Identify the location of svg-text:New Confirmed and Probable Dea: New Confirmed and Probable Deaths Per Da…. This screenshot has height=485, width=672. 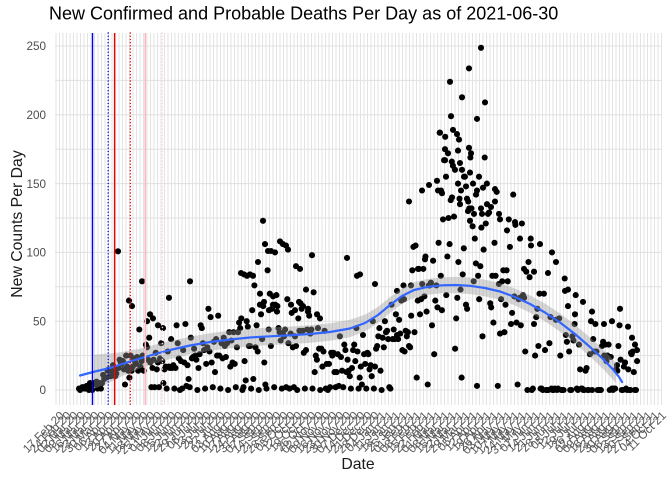
(303, 14).